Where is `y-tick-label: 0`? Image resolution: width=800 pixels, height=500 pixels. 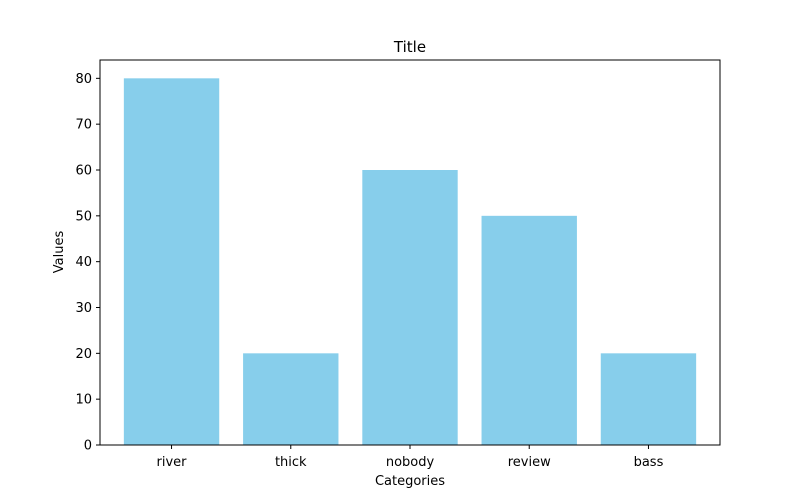
y-tick-label: 0 is located at coordinates (88, 446).